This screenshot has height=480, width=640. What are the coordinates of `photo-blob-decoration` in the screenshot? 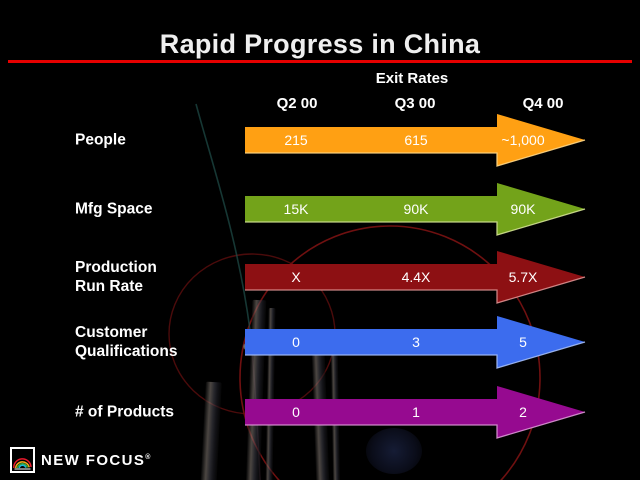 It's located at (394, 451).